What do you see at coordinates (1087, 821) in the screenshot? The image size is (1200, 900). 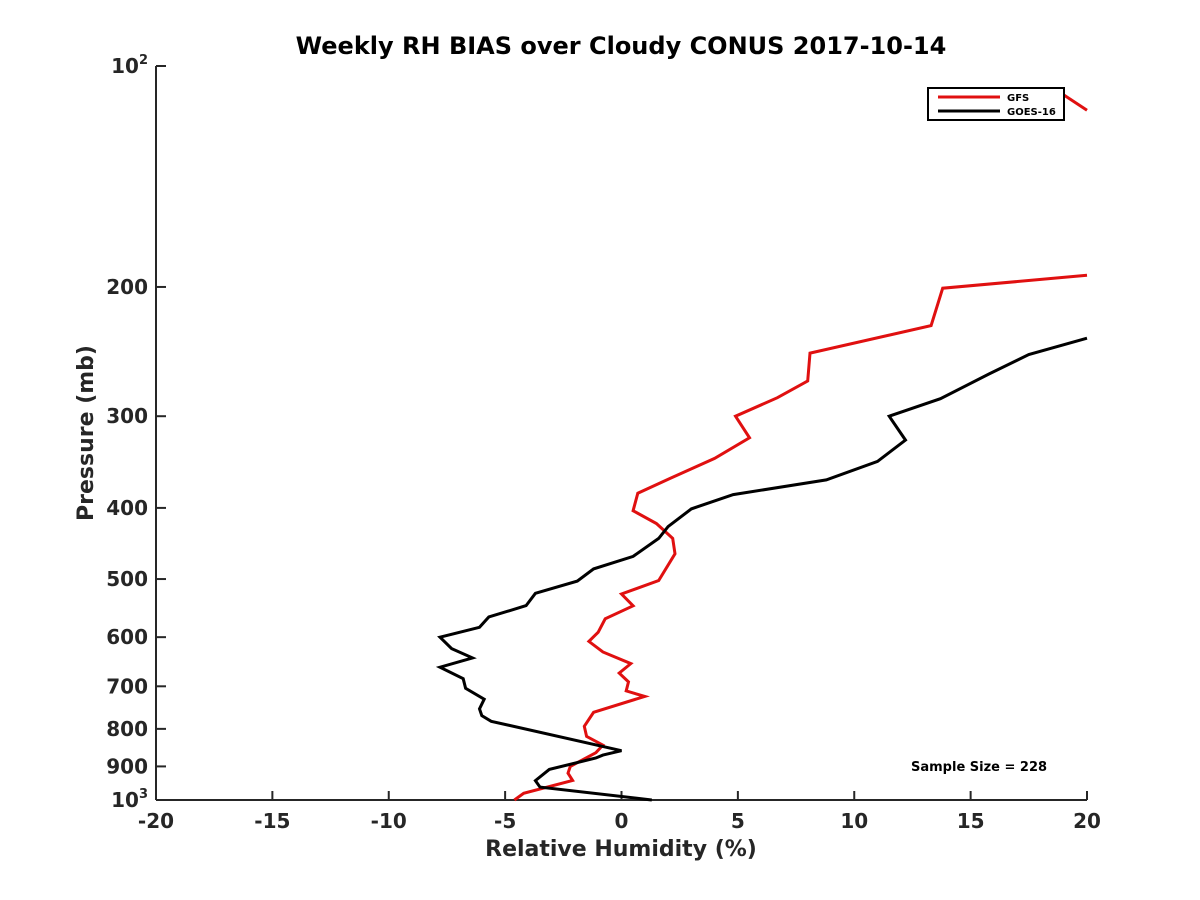 I see `x-tick-label: 20` at bounding box center [1087, 821].